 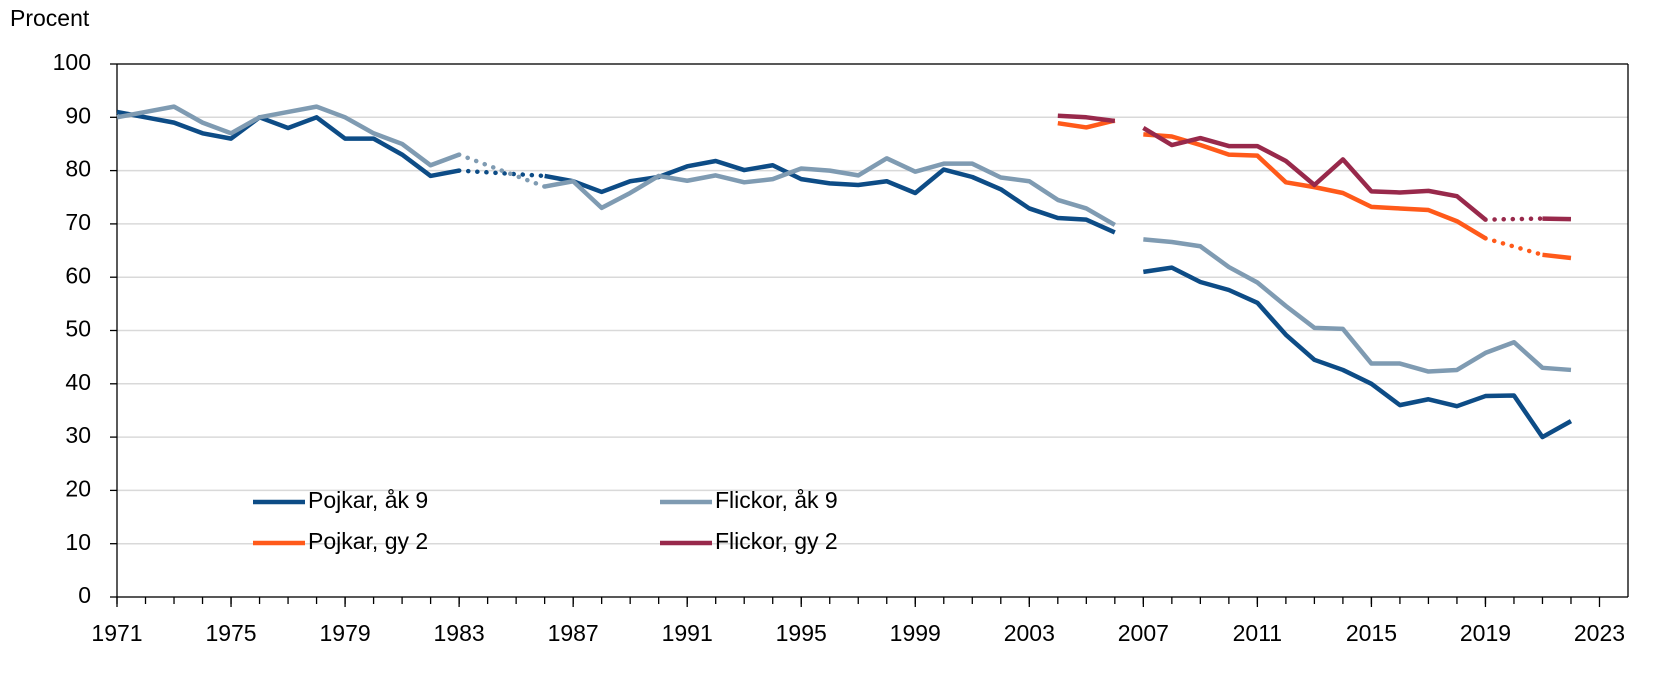 What do you see at coordinates (78, 435) in the screenshot?
I see `y-tick-label: 30` at bounding box center [78, 435].